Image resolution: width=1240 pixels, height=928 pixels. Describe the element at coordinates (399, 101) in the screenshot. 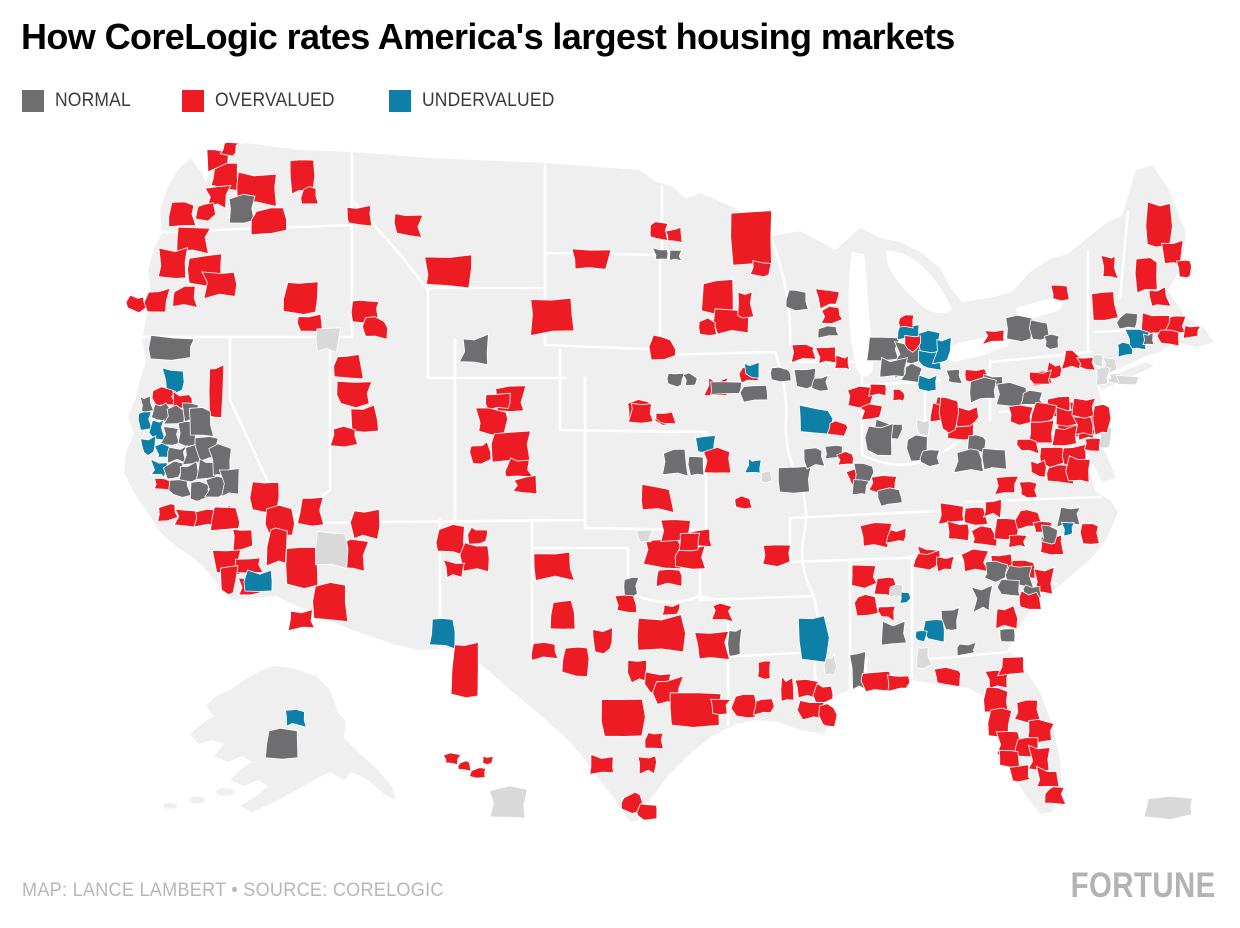

I see `undervalued-swatch-icon` at that location.